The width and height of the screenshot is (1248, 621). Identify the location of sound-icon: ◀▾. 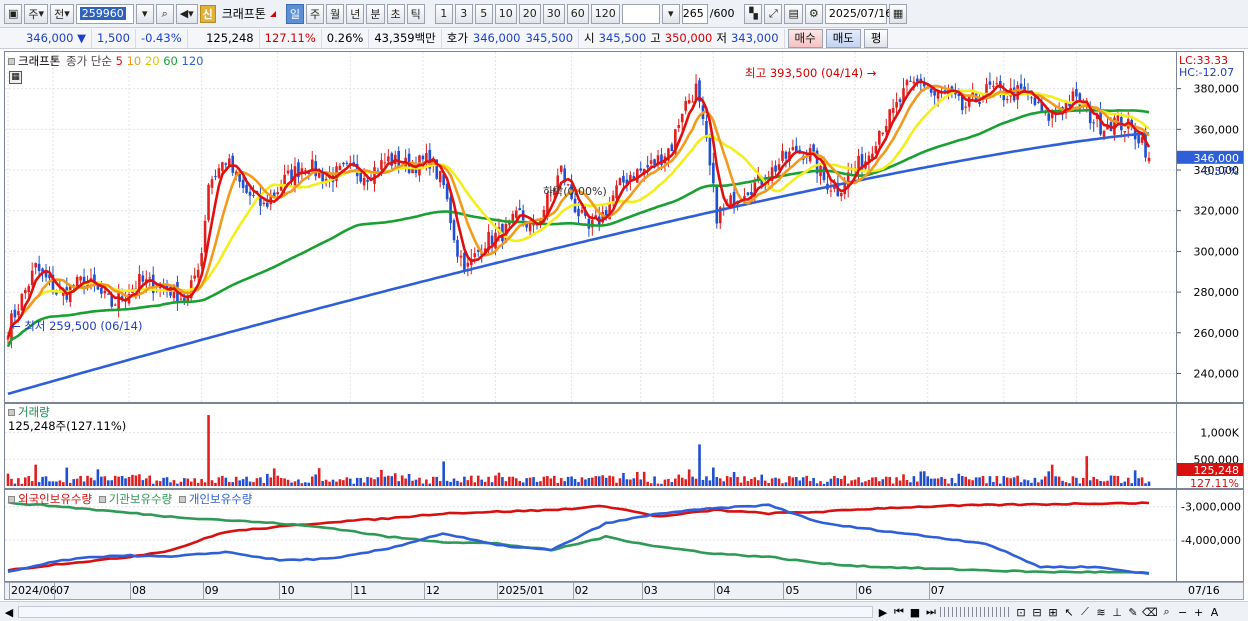
(186, 13).